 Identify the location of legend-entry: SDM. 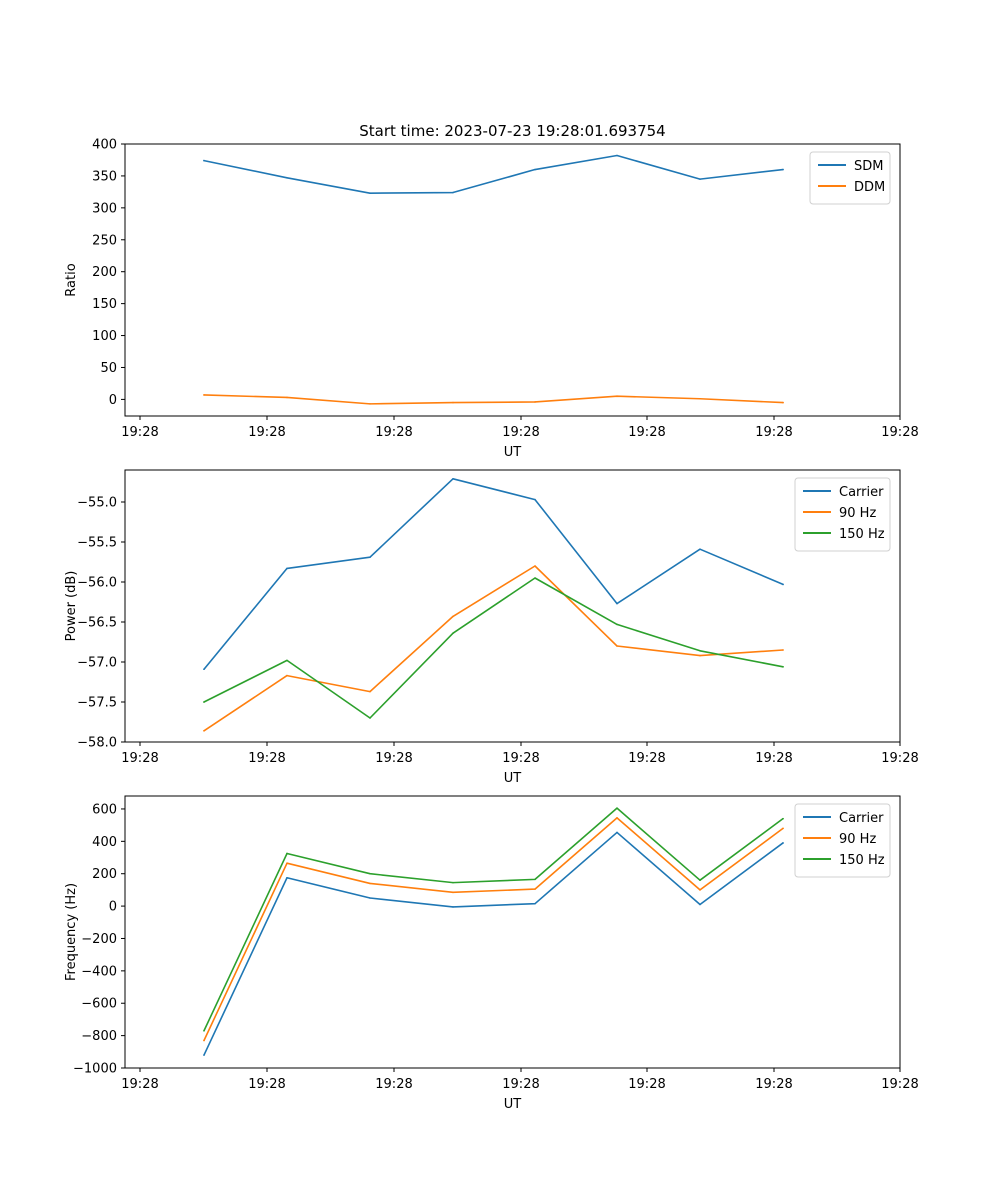
(868, 166).